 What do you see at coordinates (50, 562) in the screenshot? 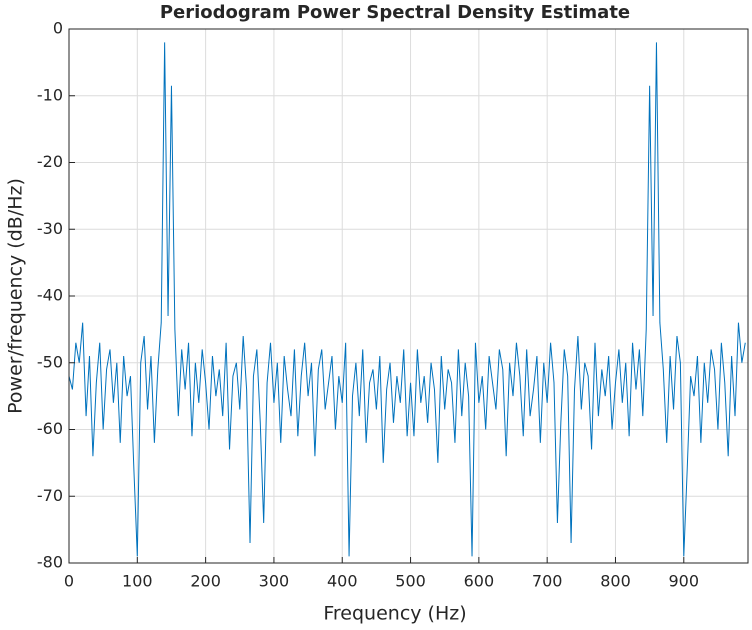
I see `y-tick-label: -80` at bounding box center [50, 562].